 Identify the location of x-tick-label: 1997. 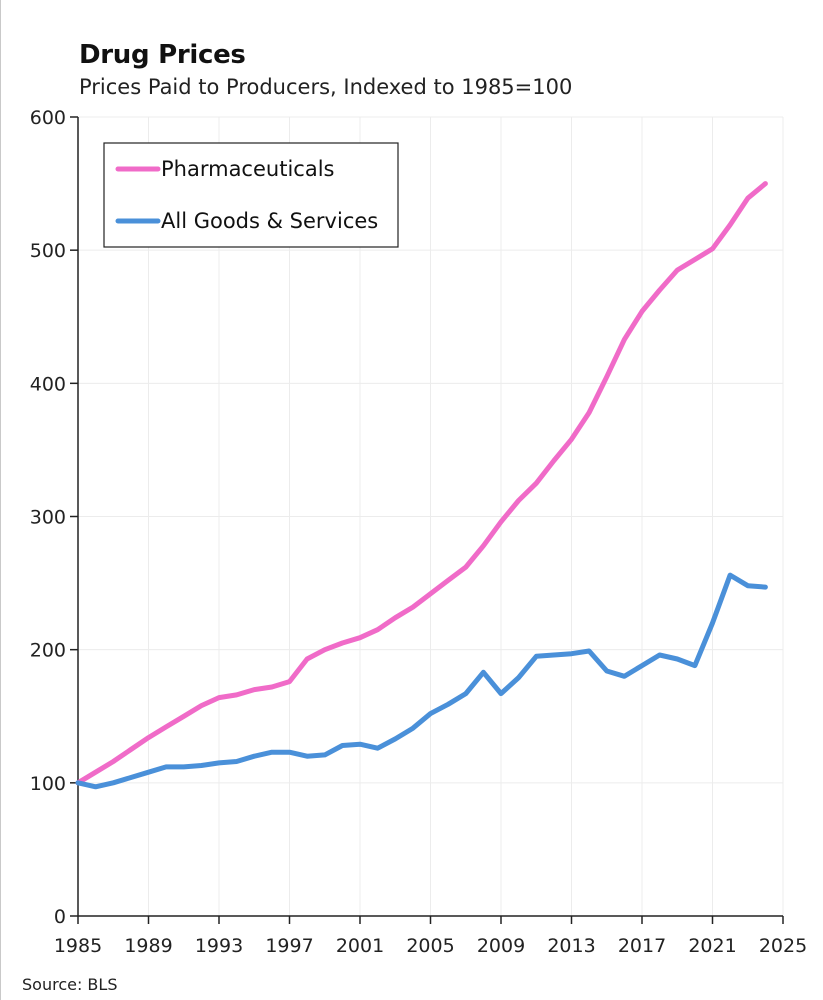
(289, 946).